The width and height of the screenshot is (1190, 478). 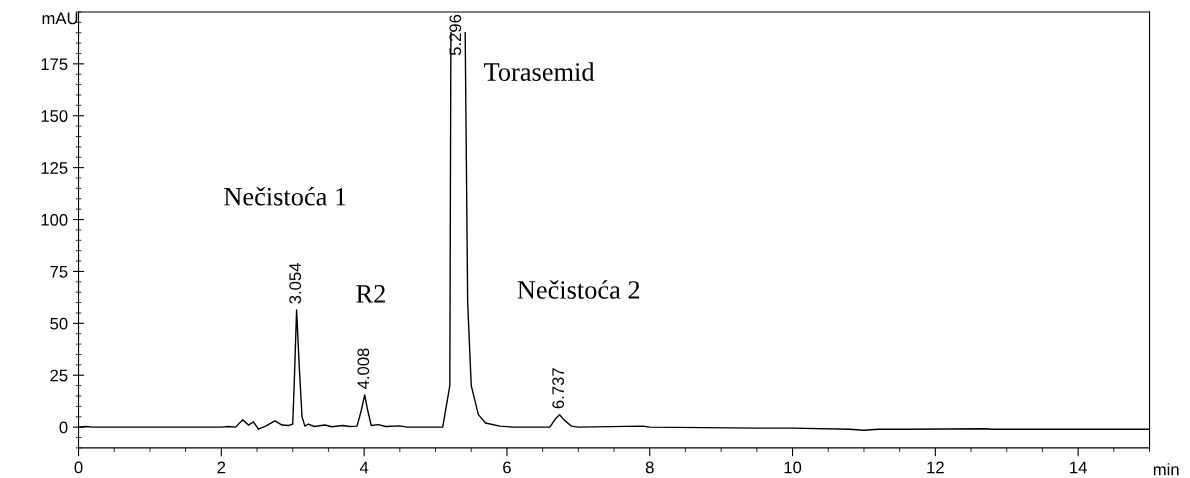 What do you see at coordinates (370, 294) in the screenshot?
I see `annotation: R2` at bounding box center [370, 294].